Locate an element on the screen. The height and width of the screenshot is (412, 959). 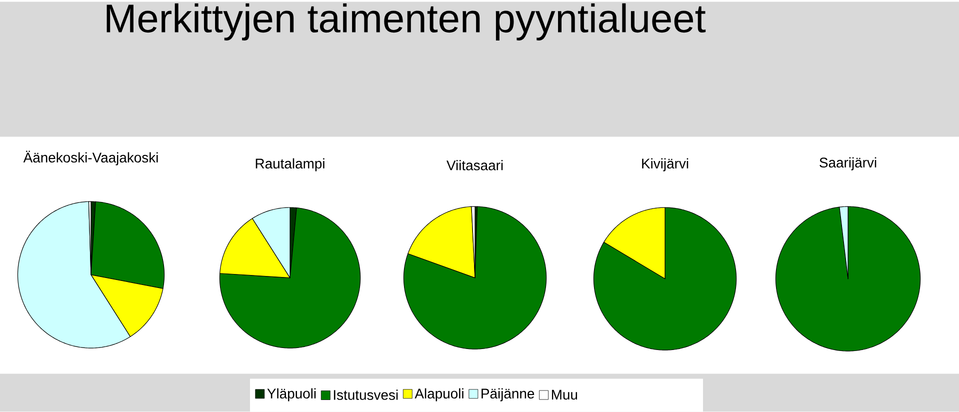
chart-title: Kivijärvi is located at coordinates (665, 165).